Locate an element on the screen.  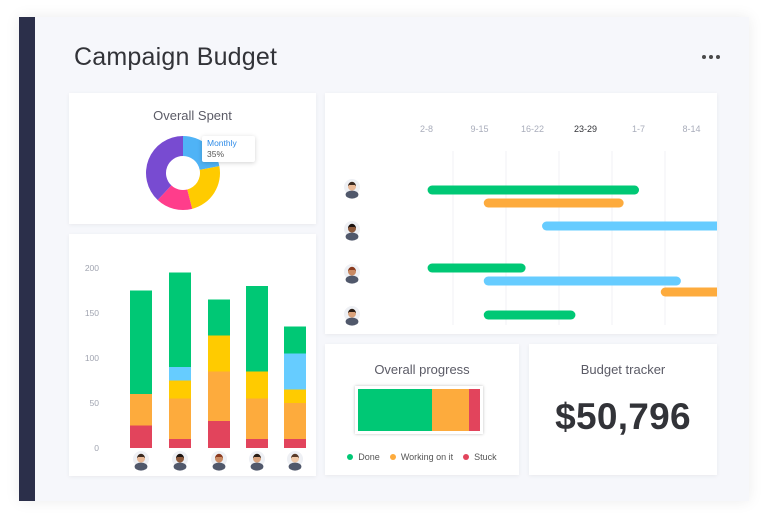
tooltip-value: 35% is located at coordinates (216, 154).